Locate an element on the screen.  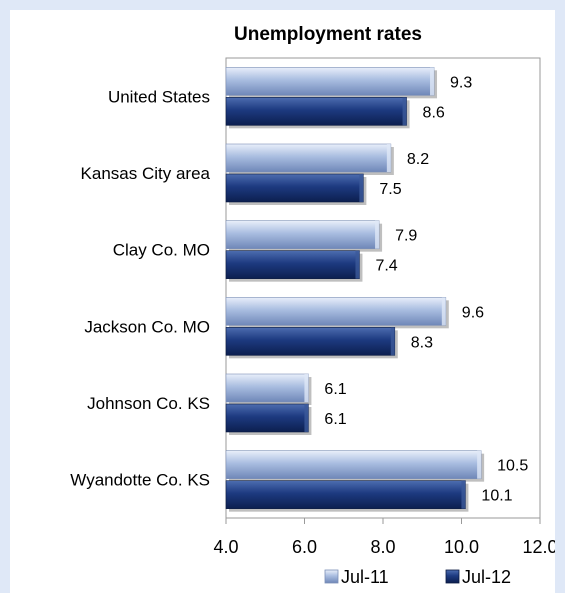
category-label: United States is located at coordinates (159, 96).